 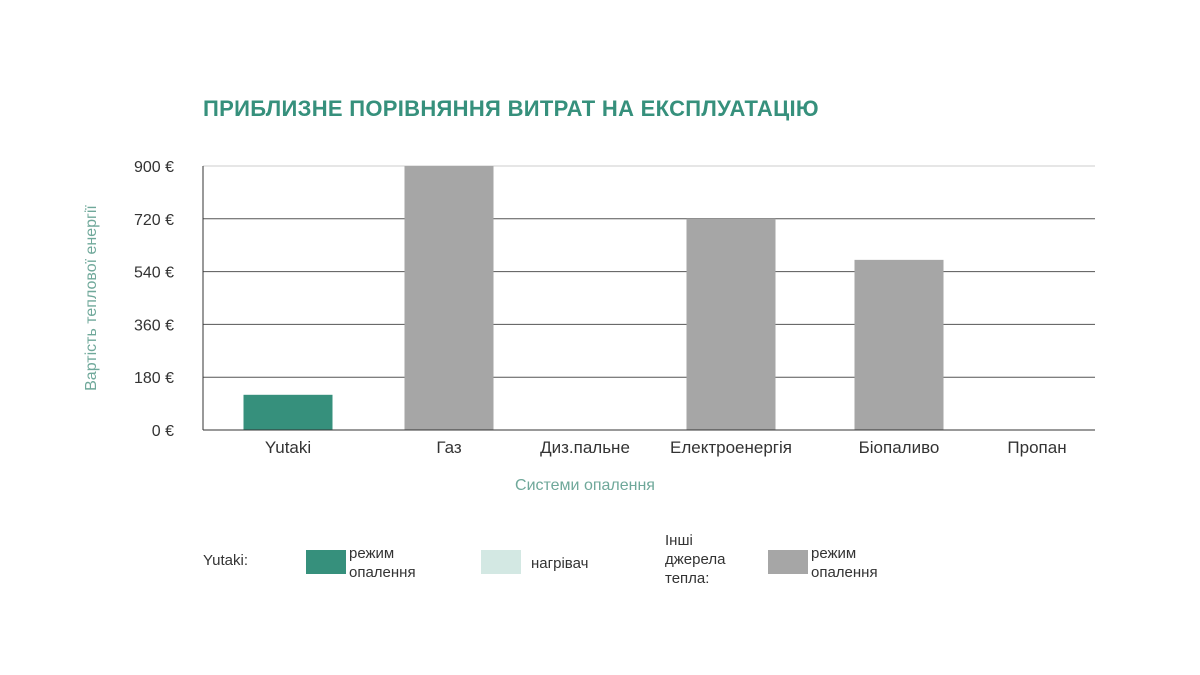 I want to click on x-tick-label: Біопаливо, so click(x=899, y=447).